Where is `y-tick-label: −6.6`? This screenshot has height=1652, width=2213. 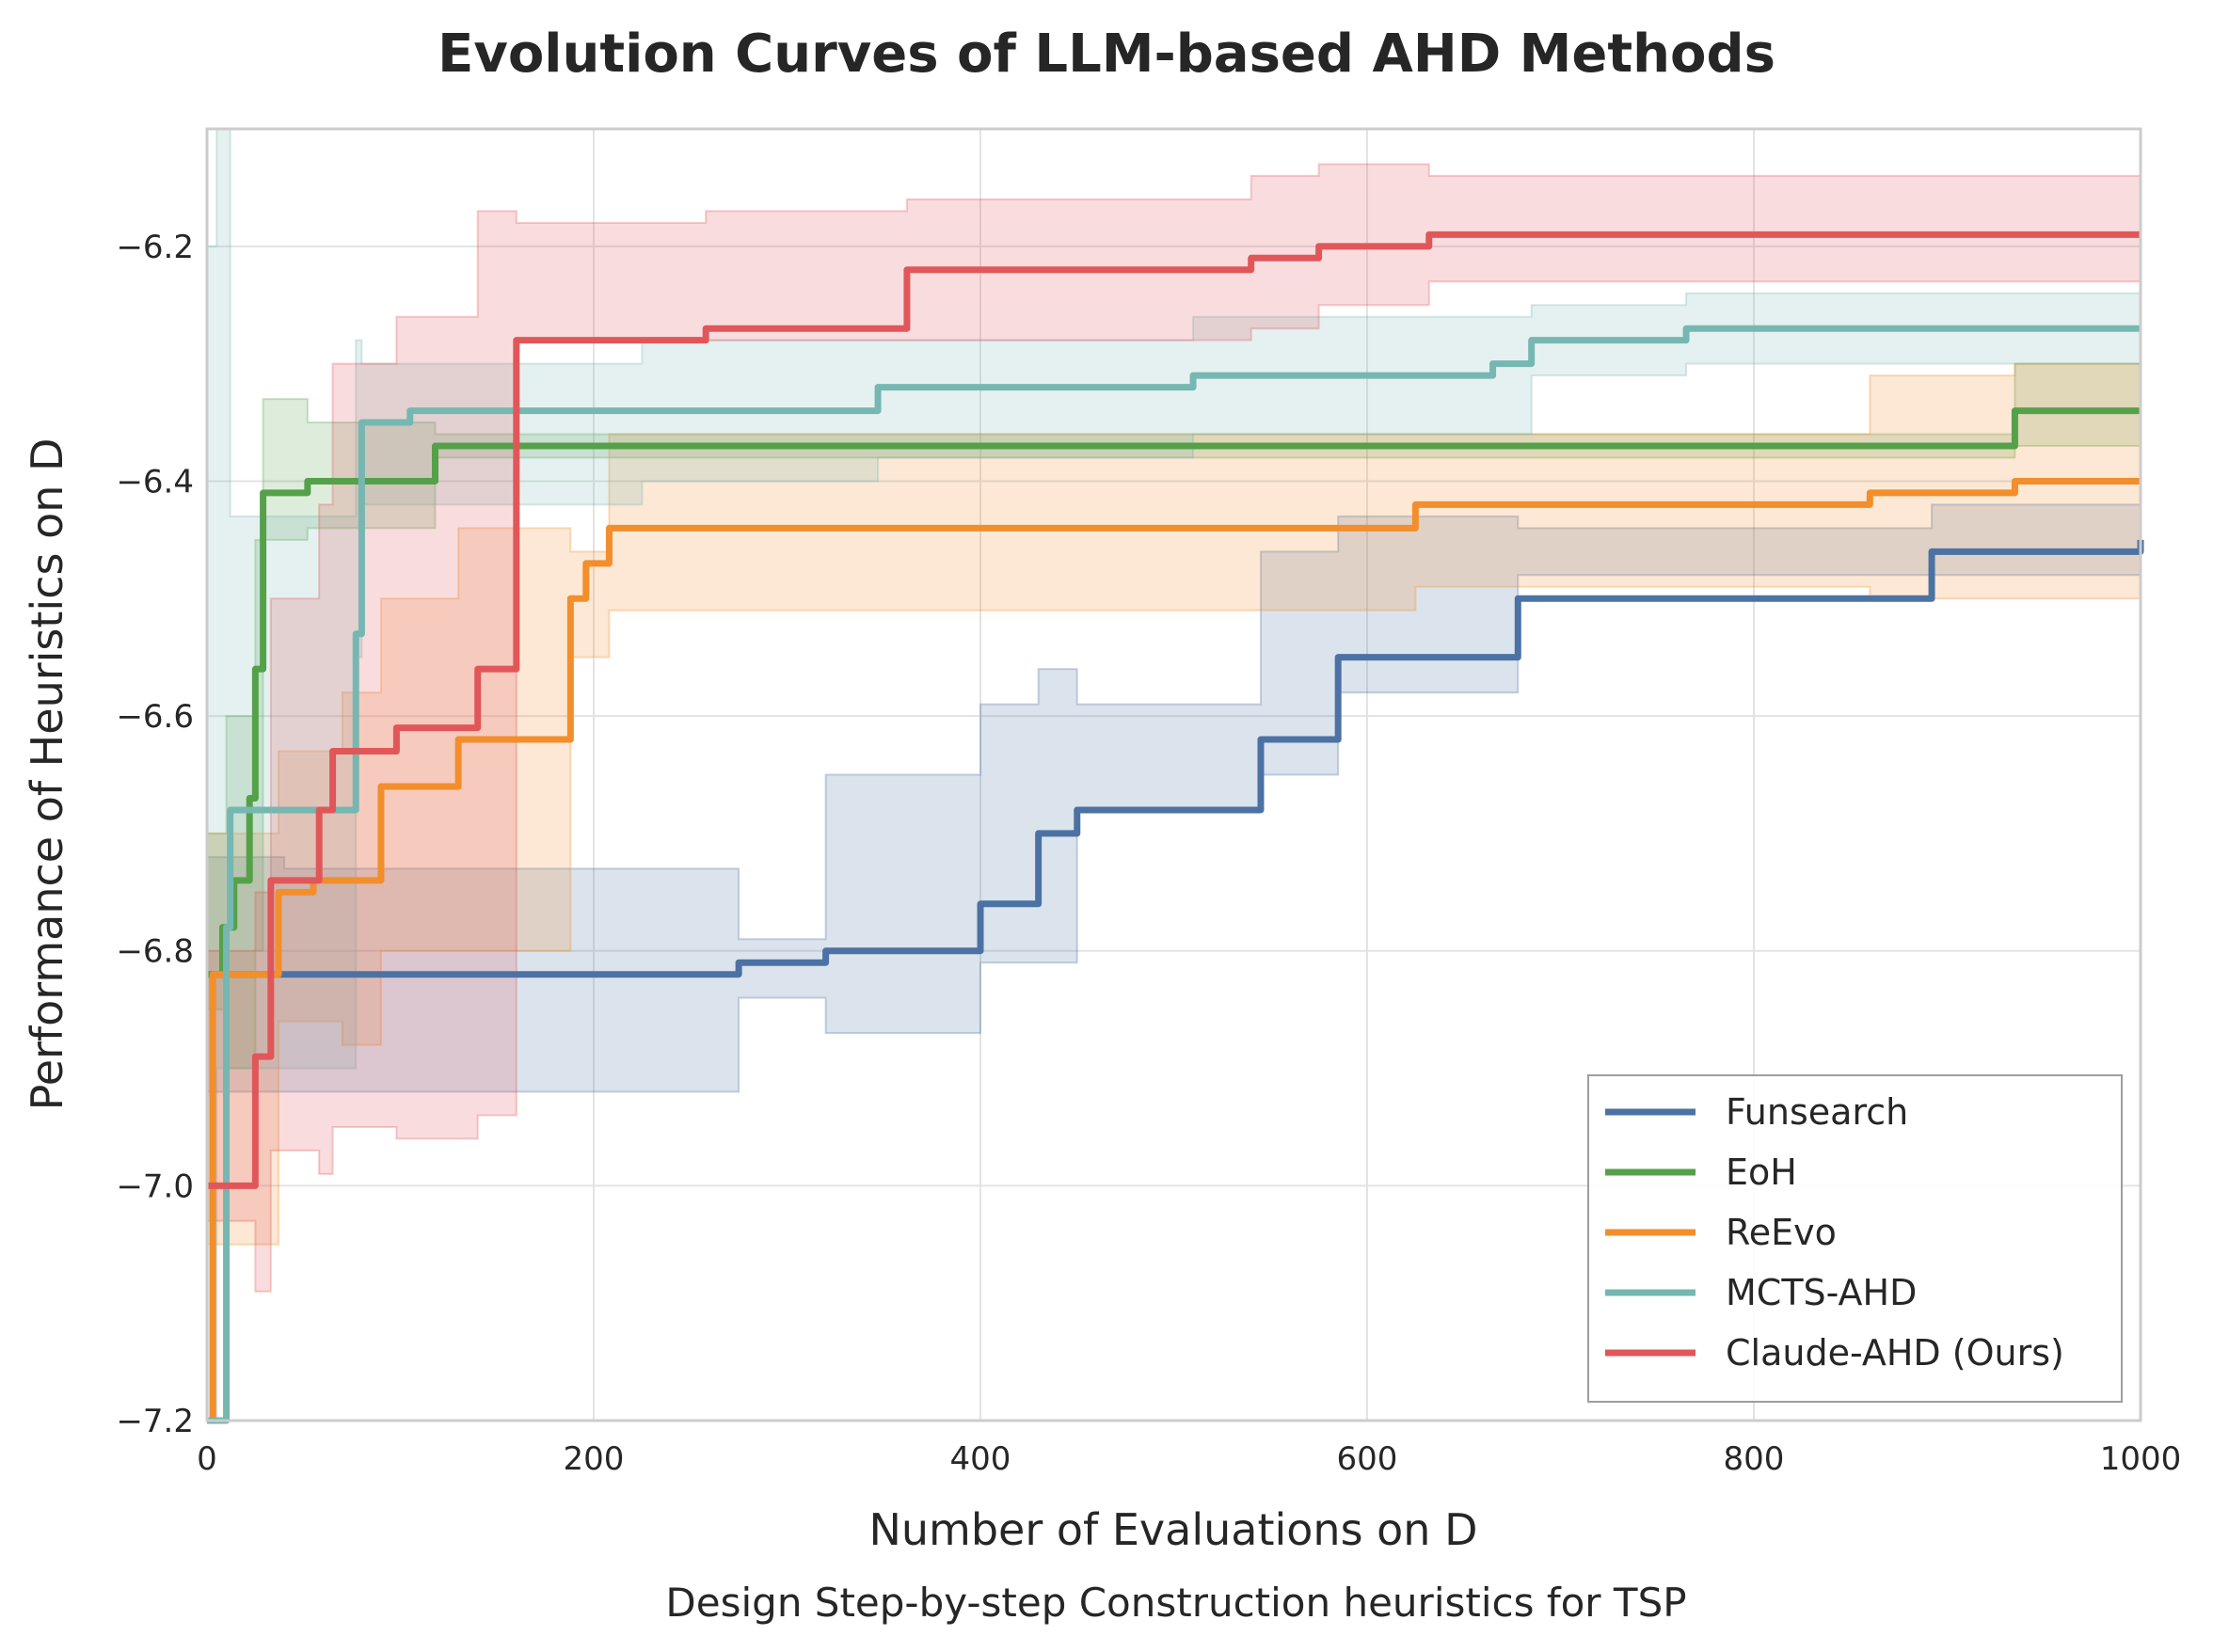
y-tick-label: −6.6 is located at coordinates (155, 717).